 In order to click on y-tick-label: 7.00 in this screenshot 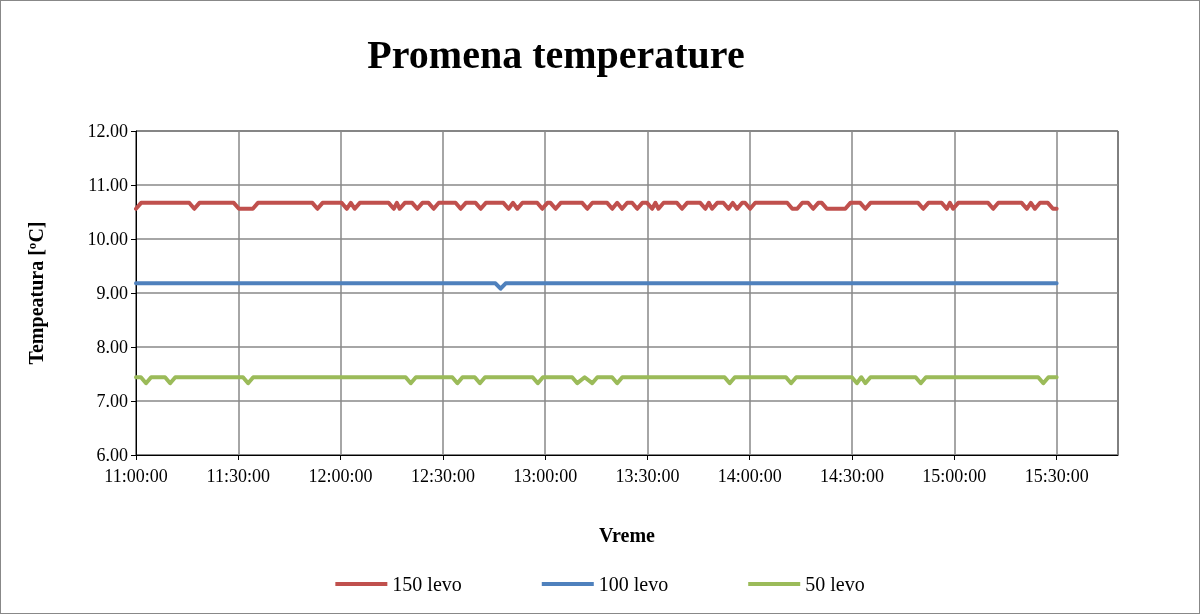, I will do `click(112, 401)`.